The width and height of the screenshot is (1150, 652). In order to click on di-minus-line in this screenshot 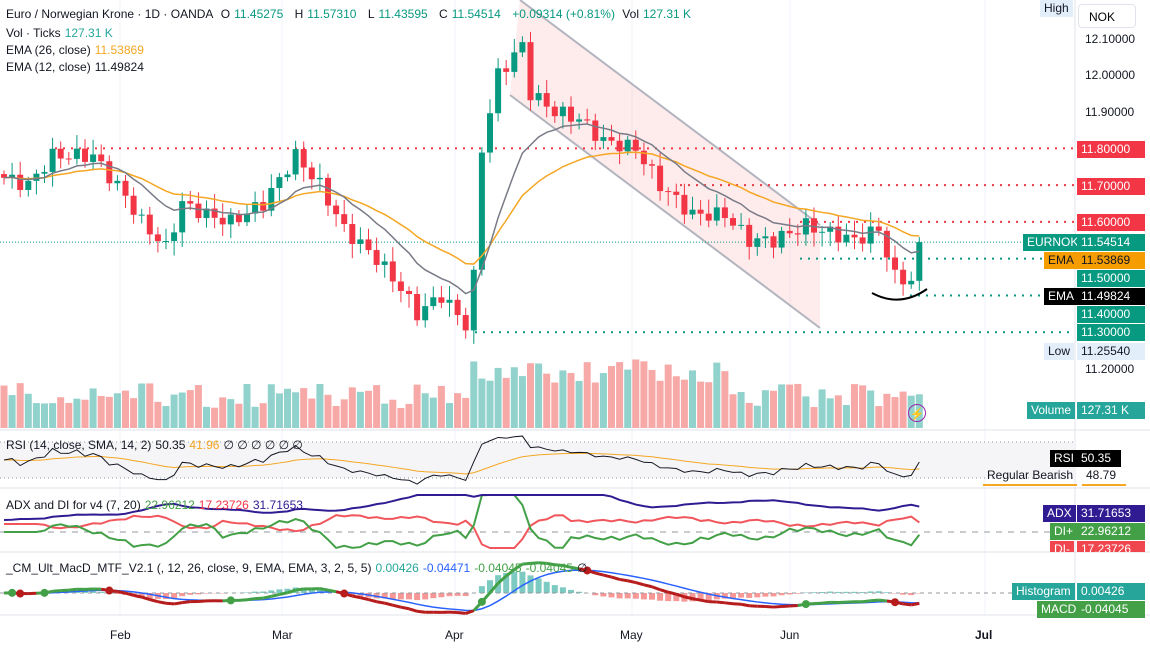, I will do `click(462, 531)`.